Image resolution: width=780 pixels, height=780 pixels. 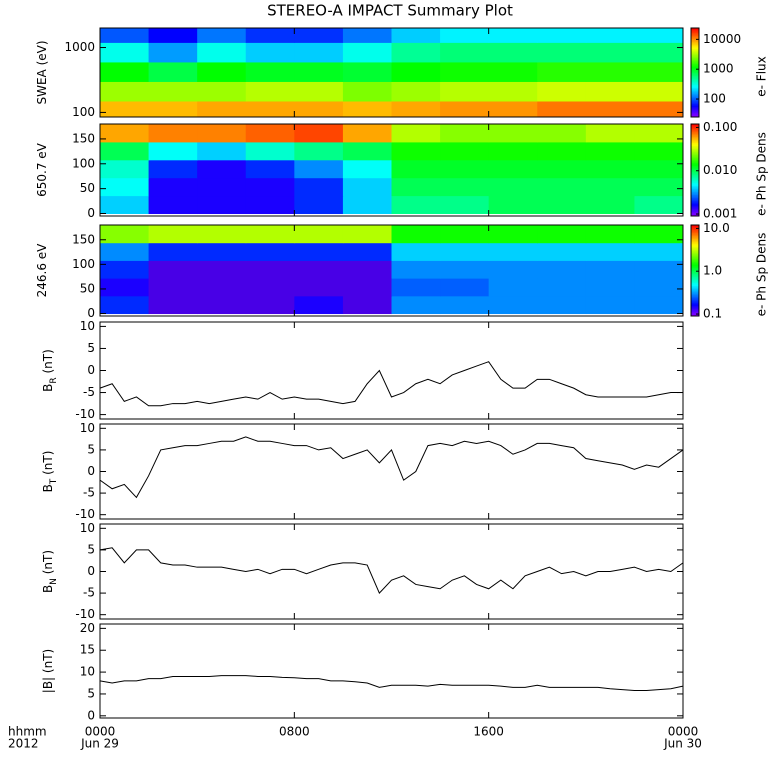 I want to click on y-tick-label: -5, so click(x=89, y=593).